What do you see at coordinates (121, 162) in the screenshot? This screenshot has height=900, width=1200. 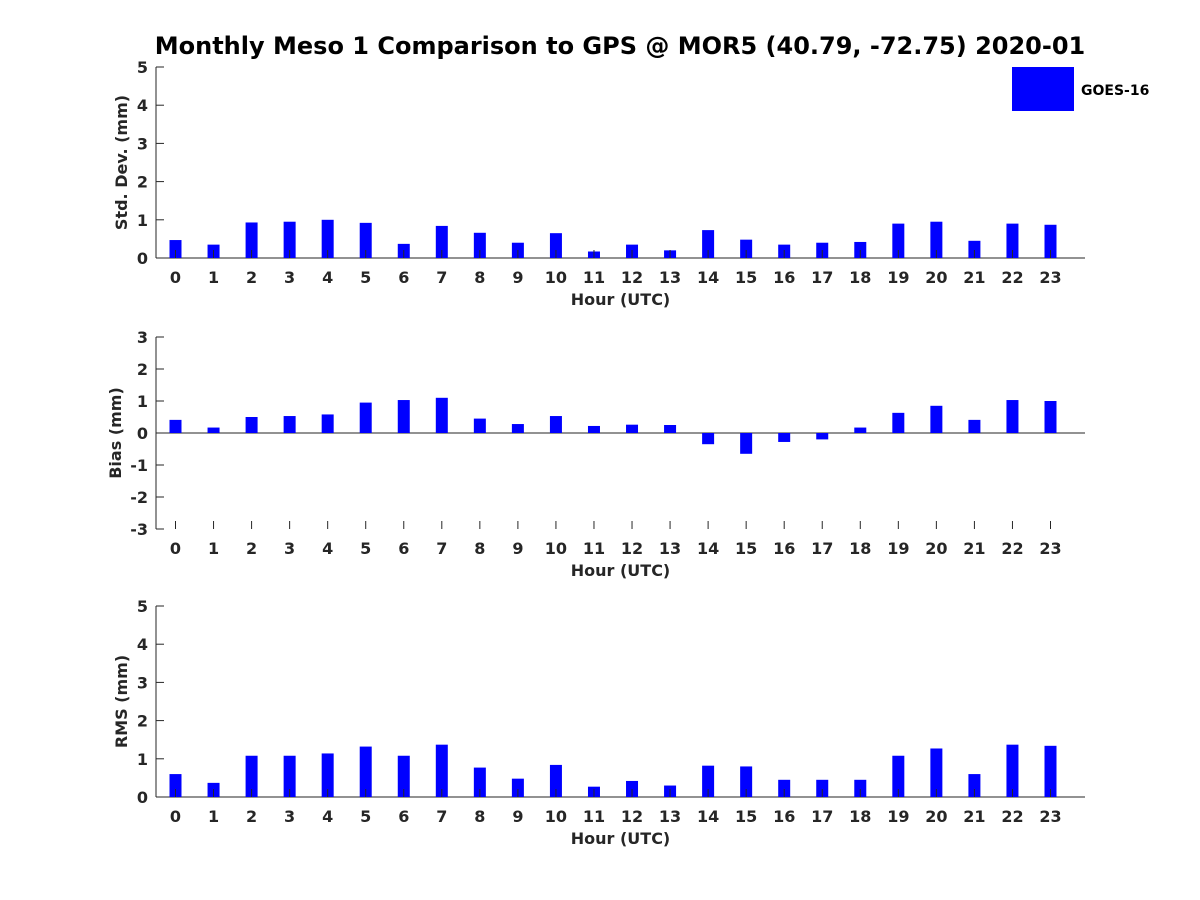 I see `y-axis-label: Std. Dev. (mm)` at bounding box center [121, 162].